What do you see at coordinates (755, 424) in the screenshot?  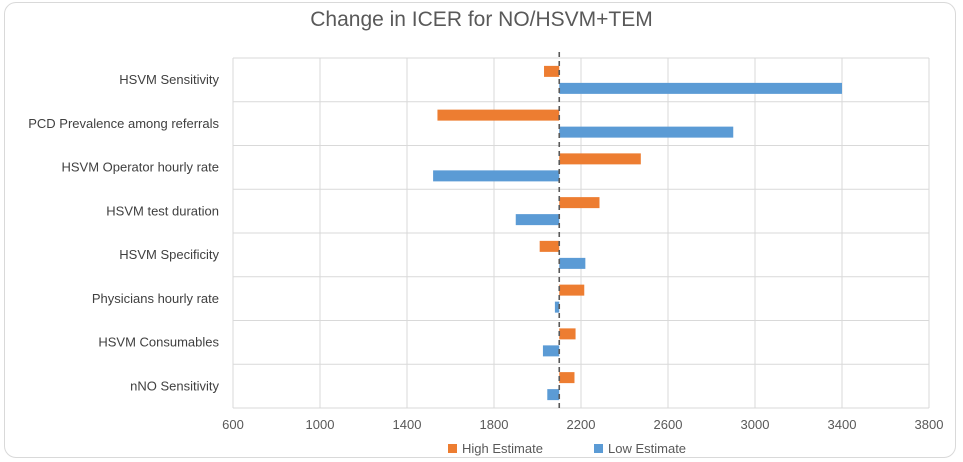 I see `x-tick-label: 3000` at bounding box center [755, 424].